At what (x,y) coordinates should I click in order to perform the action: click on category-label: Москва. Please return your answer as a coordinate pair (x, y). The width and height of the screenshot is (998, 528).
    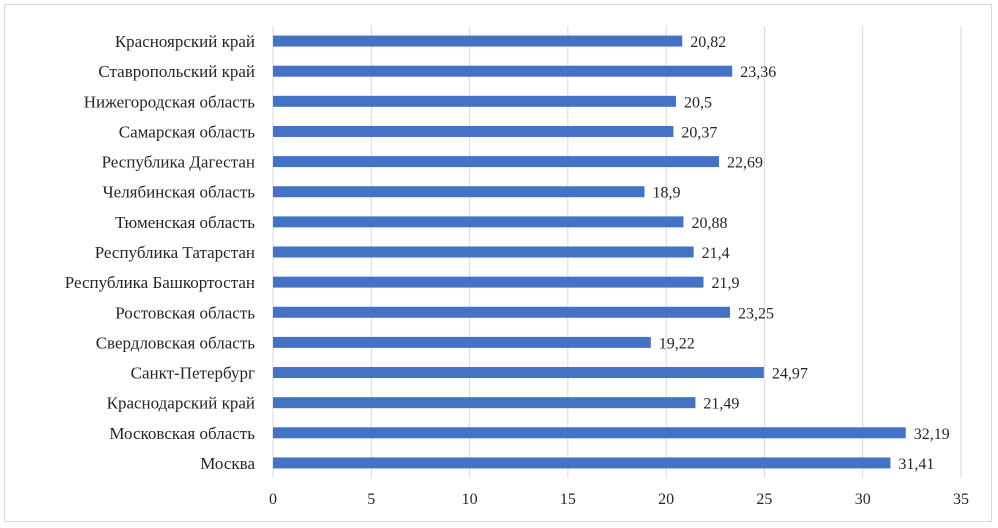
    Looking at the image, I should click on (227, 463).